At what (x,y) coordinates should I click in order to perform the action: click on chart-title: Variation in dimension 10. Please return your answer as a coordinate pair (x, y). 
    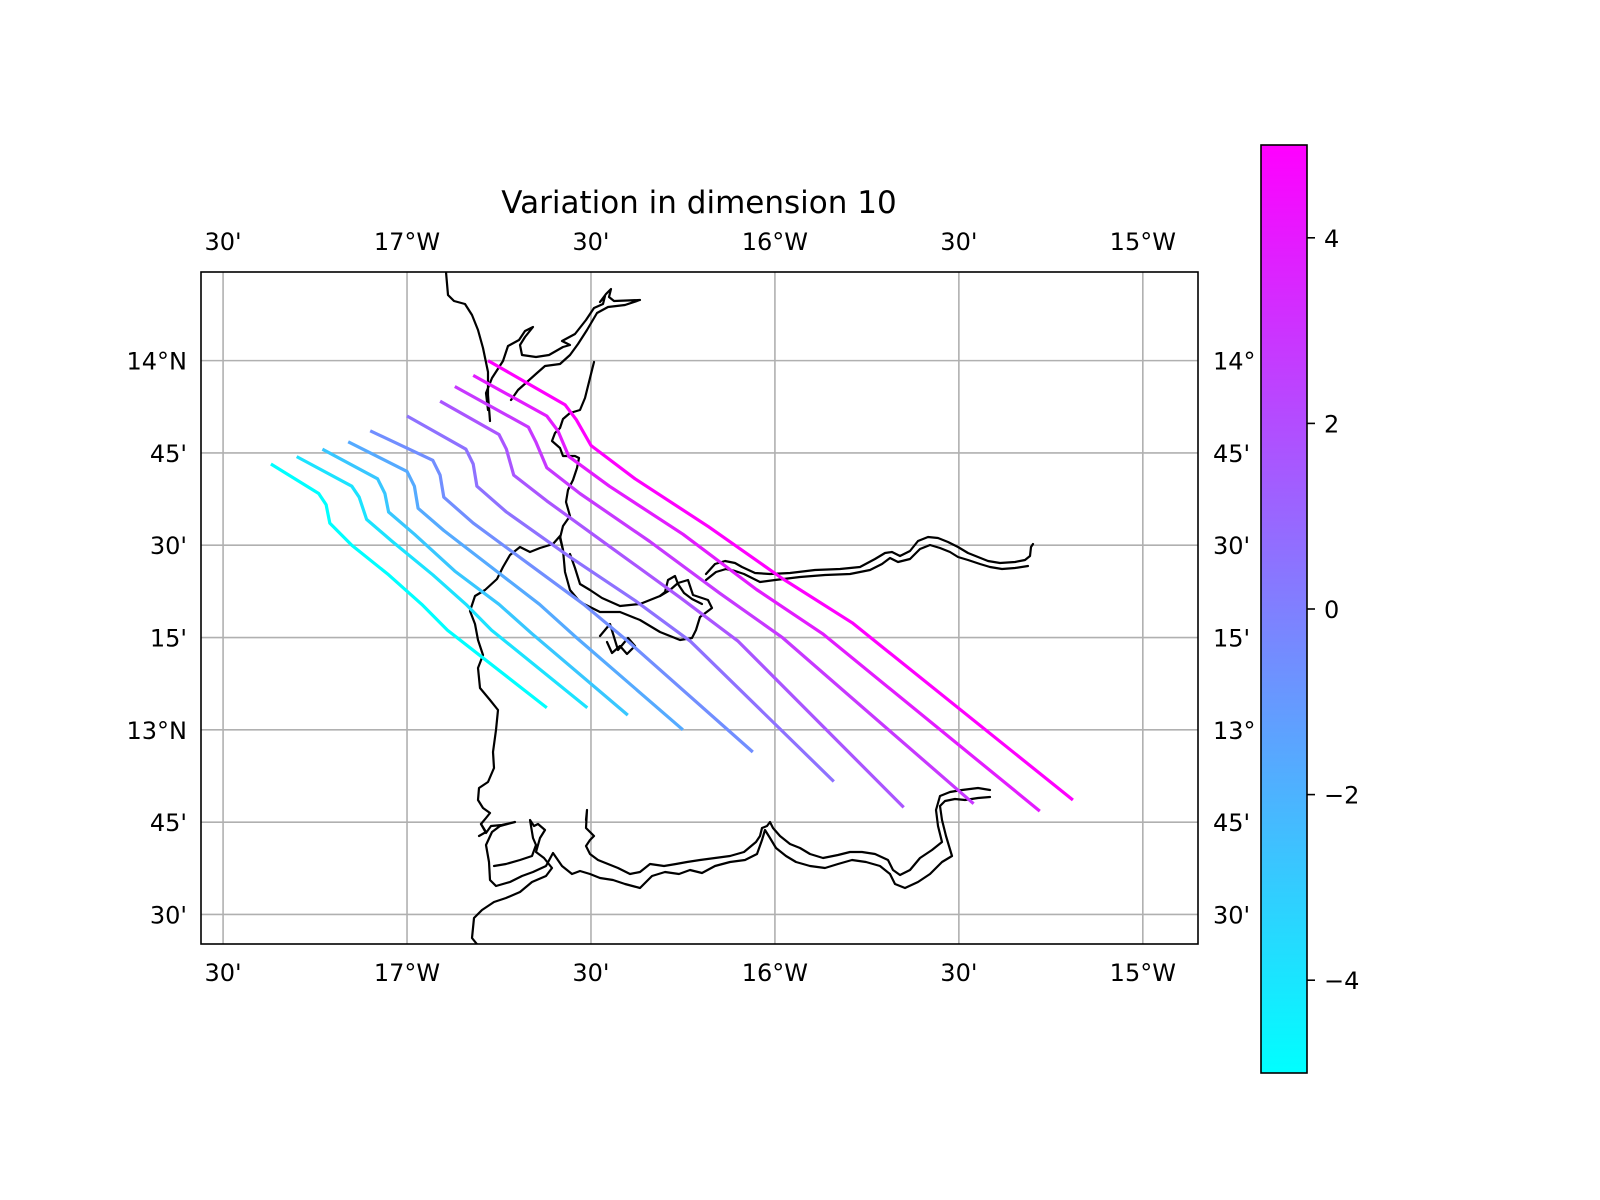
    Looking at the image, I should click on (698, 203).